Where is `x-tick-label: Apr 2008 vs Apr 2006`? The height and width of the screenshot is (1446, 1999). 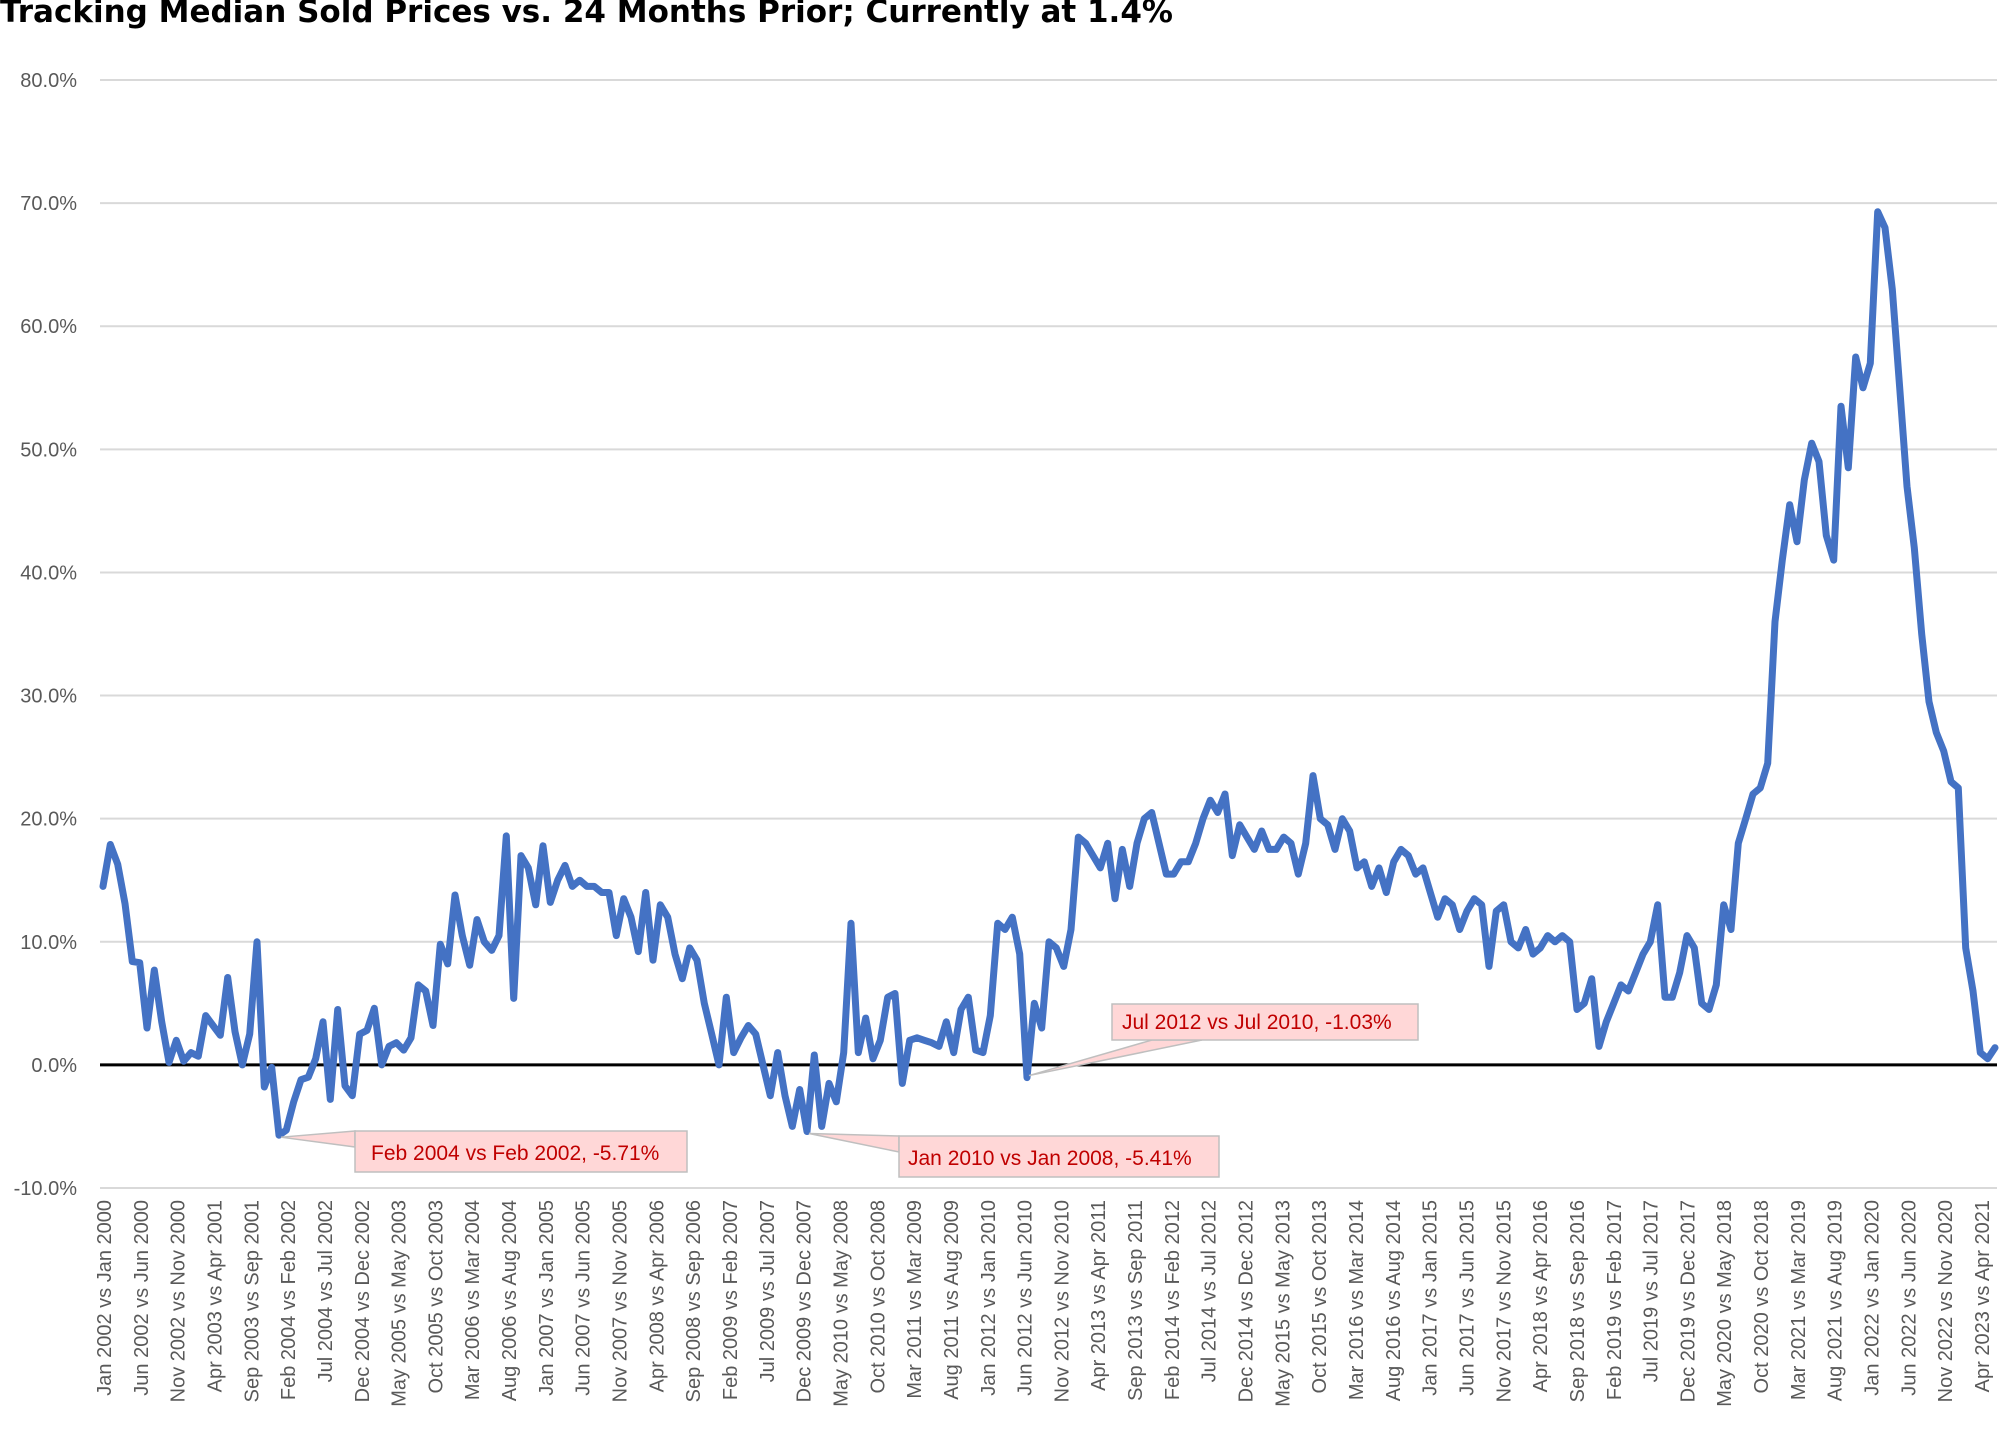
x-tick-label: Apr 2008 vs Apr 2006 is located at coordinates (657, 1296).